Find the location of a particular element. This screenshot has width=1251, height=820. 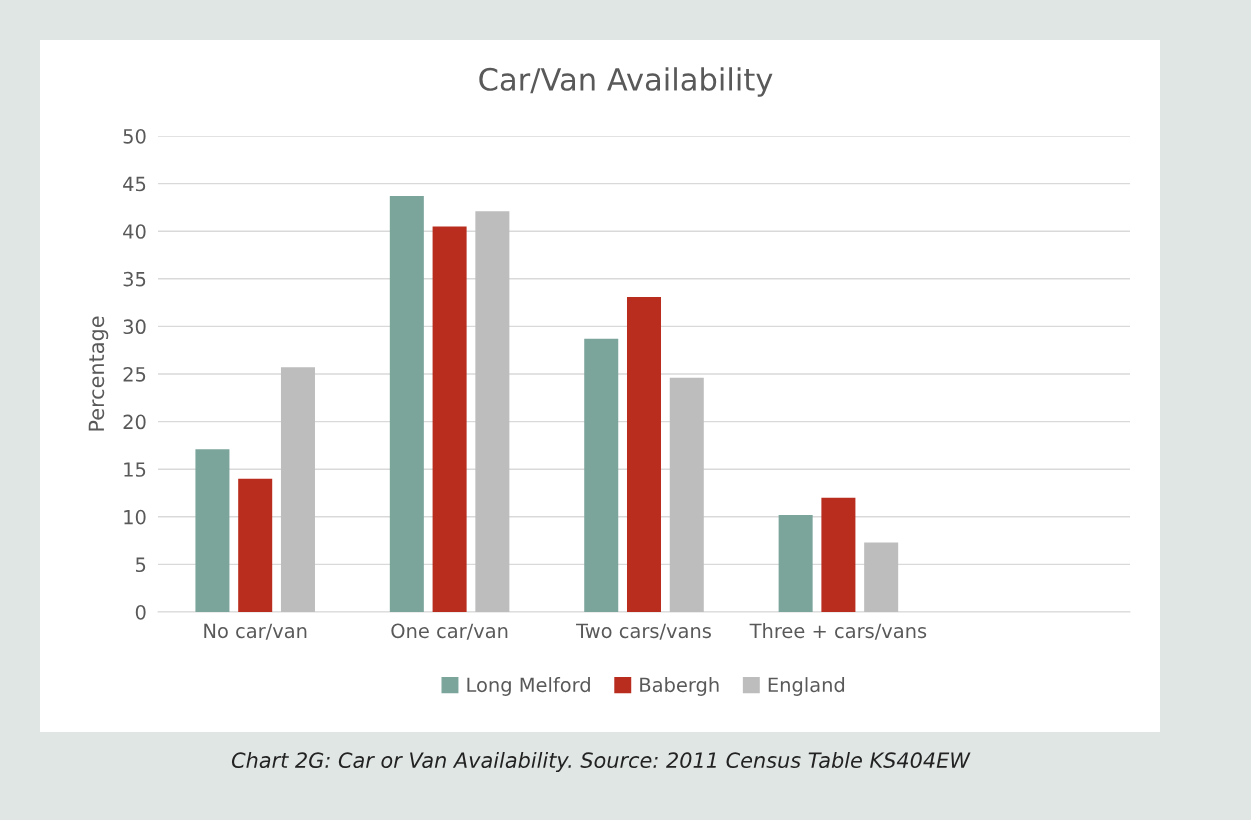

y-tick-label: 35 is located at coordinates (134, 279).